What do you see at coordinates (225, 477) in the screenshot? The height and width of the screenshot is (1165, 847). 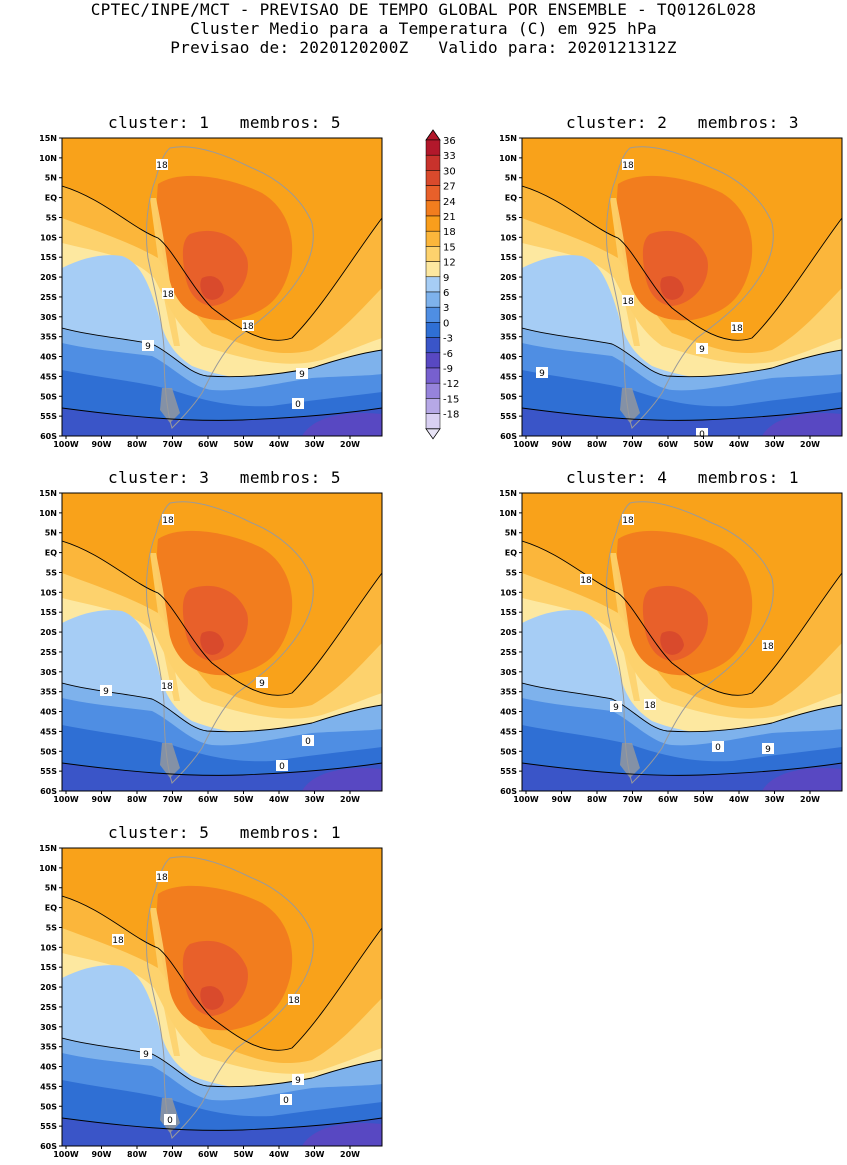 I see `panel-title: cluster: 3 membros: 5` at bounding box center [225, 477].